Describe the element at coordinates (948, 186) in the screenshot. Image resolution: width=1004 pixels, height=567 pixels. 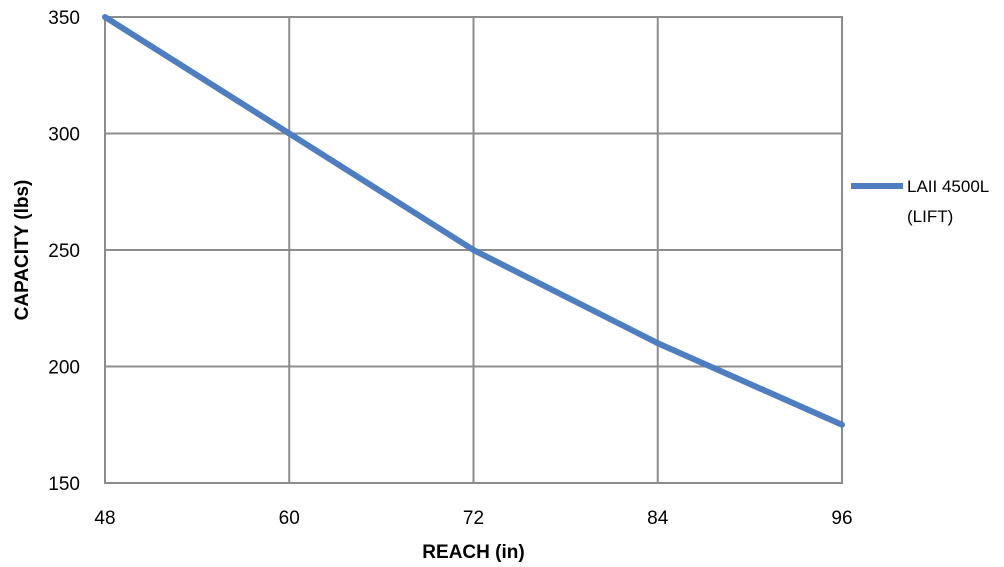
I see `legend-label-line-1: LAII 4500L` at that location.